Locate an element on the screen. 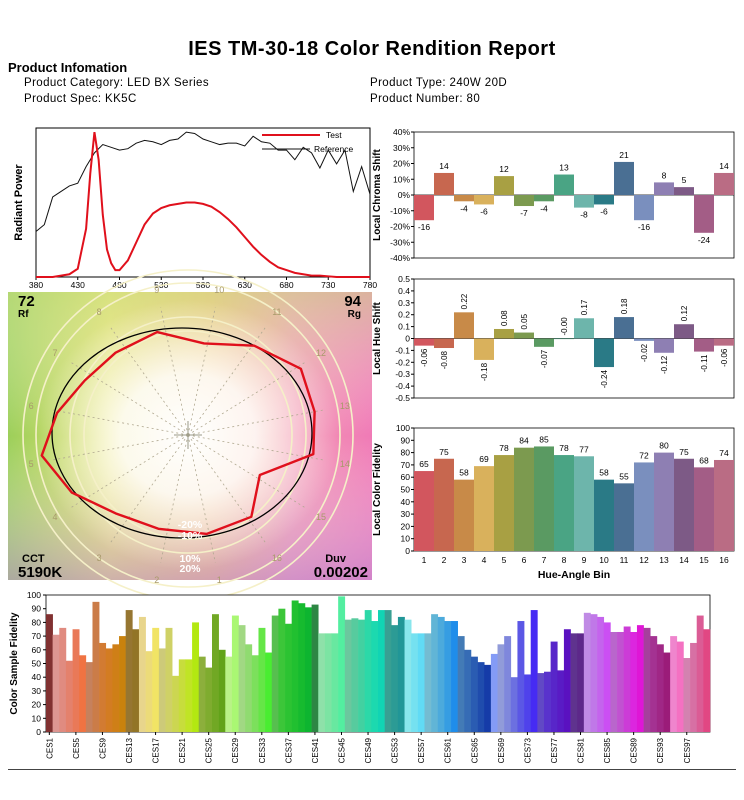 This screenshot has width=744, height=800. fid-y-tick-label: 70 is located at coordinates (406, 465).